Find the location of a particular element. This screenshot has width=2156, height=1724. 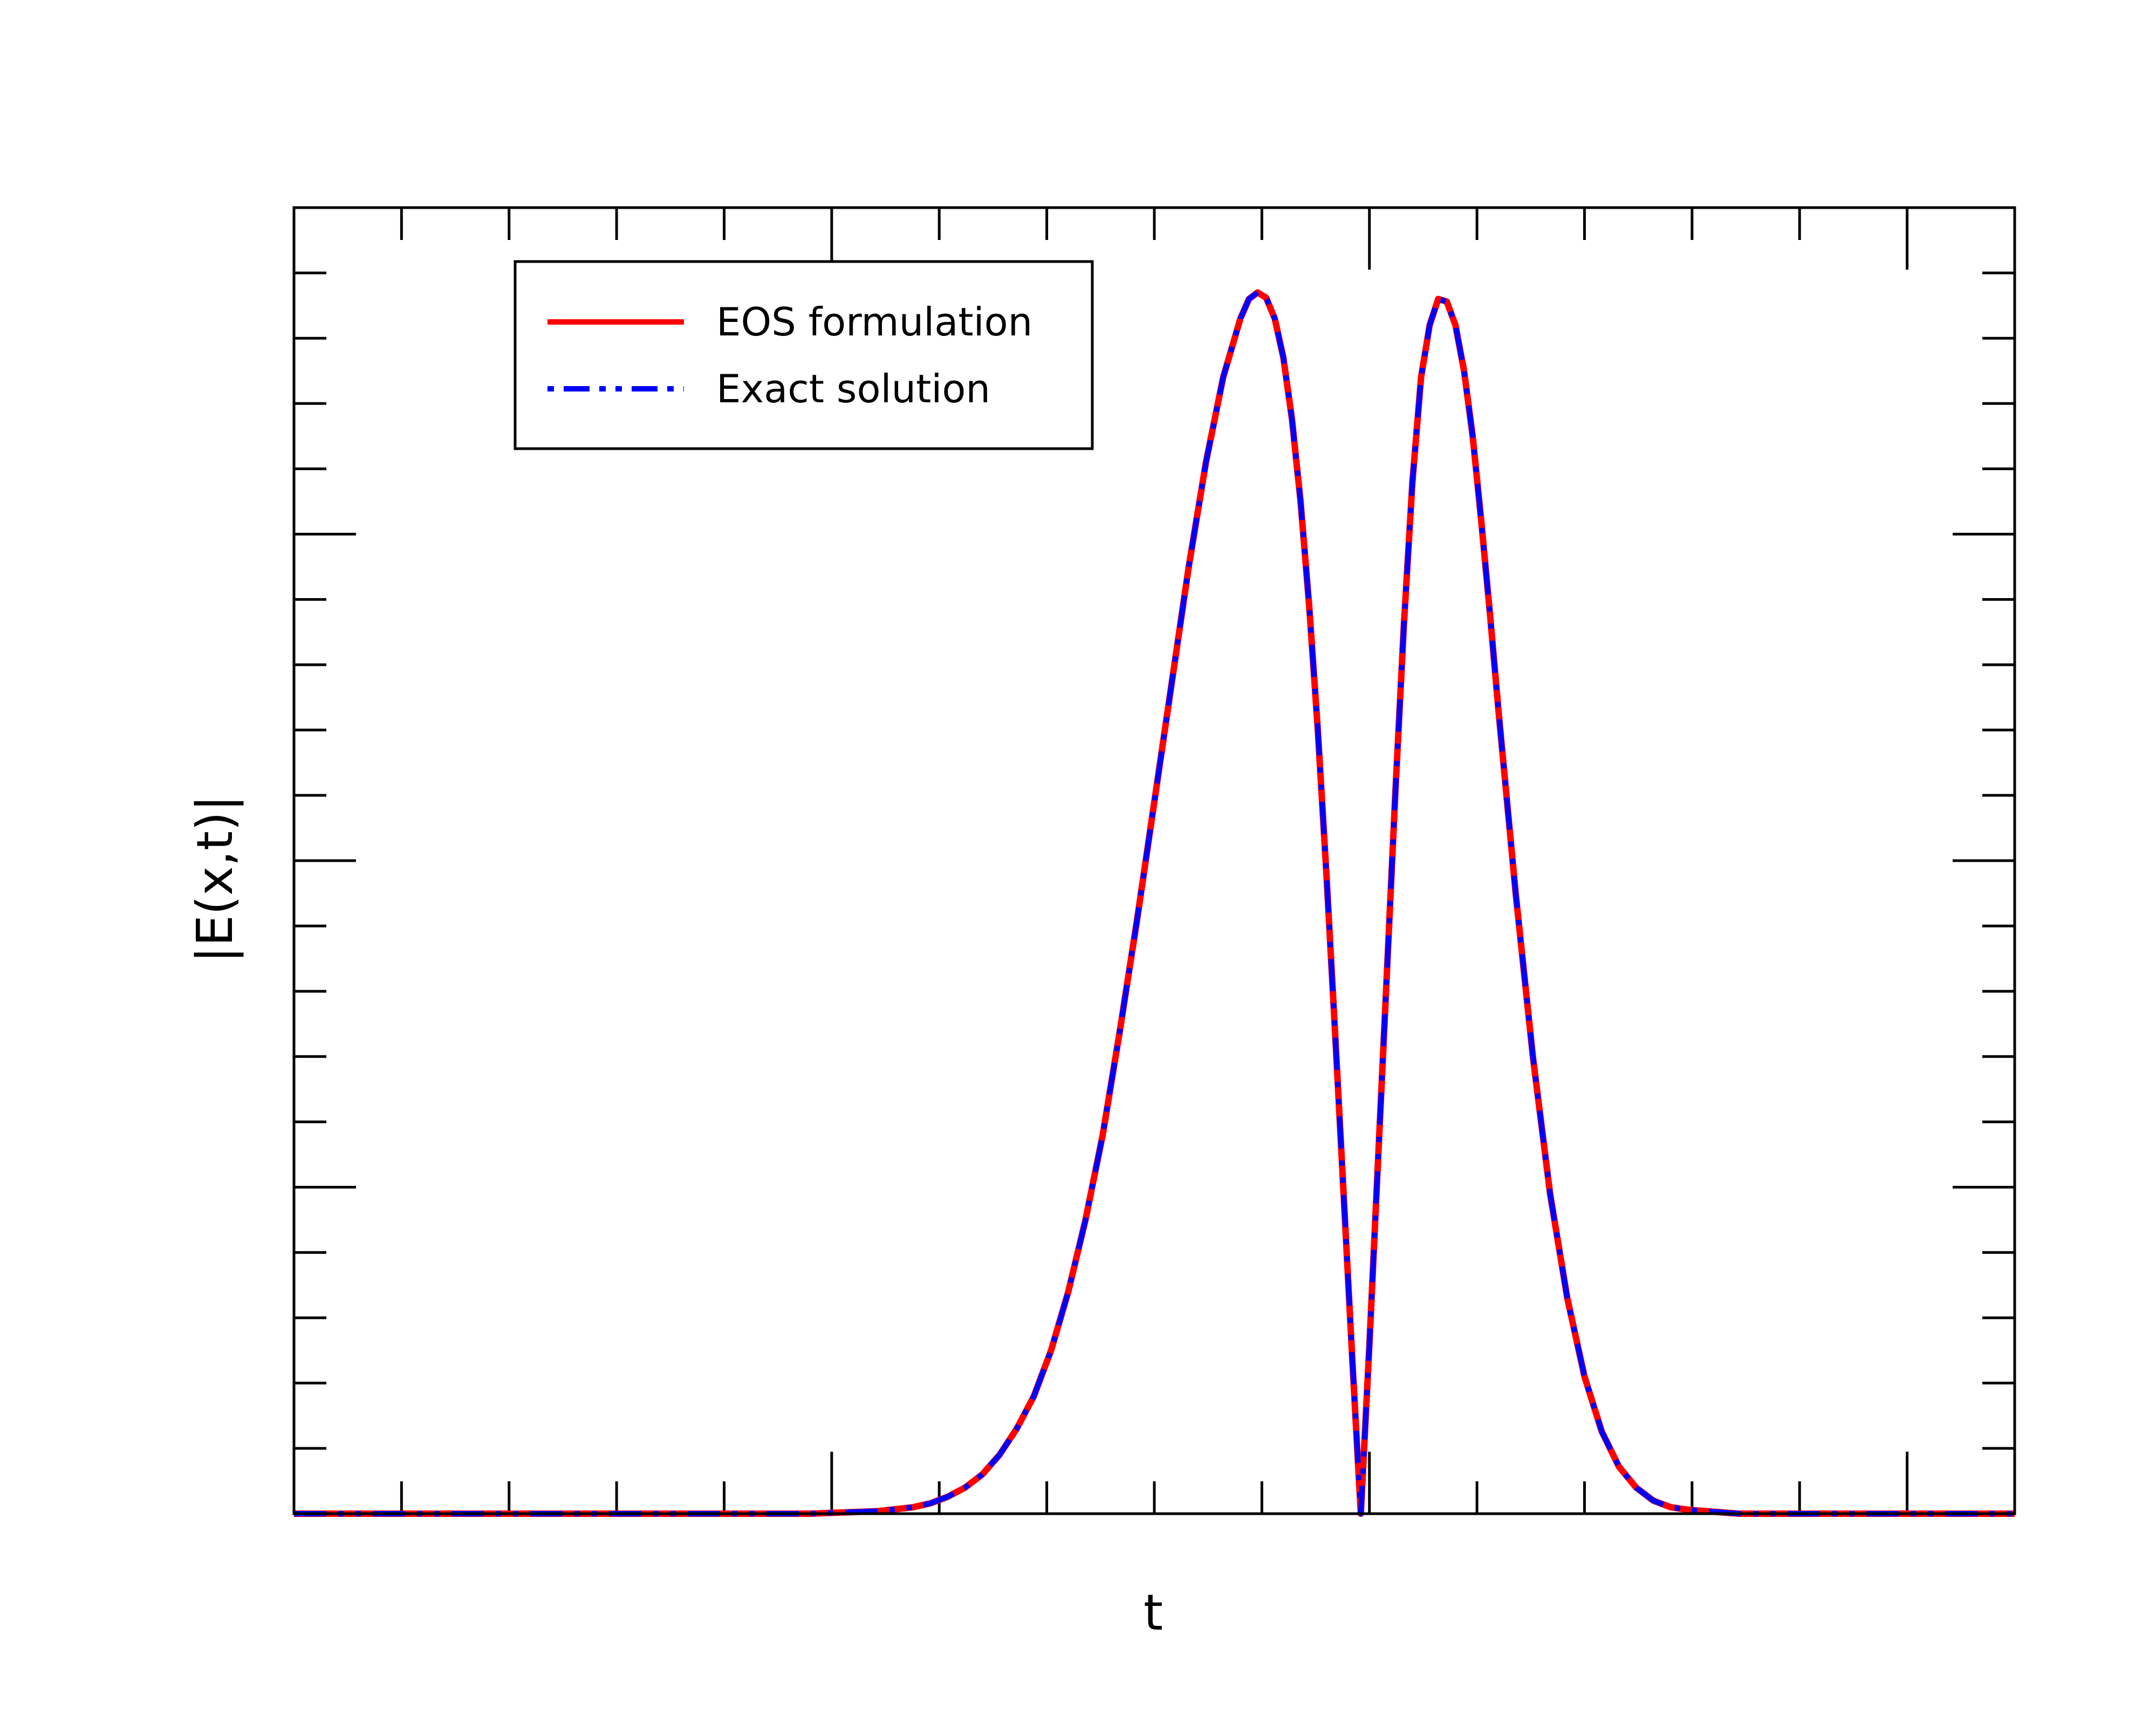

legend-box is located at coordinates (804, 355).